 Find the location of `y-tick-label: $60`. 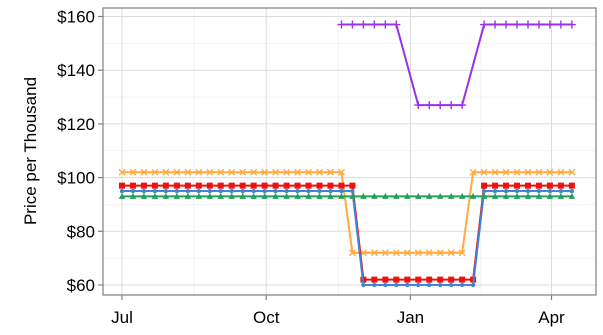

y-tick-label: $60 is located at coordinates (81, 285).